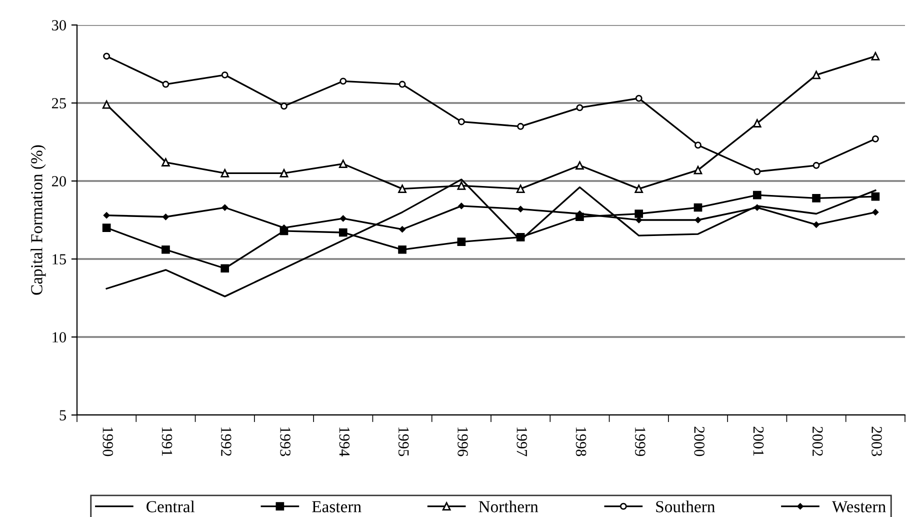 Image resolution: width=911 pixels, height=517 pixels. Describe the element at coordinates (877, 441) in the screenshot. I see `x-tick-label: 2003` at that location.